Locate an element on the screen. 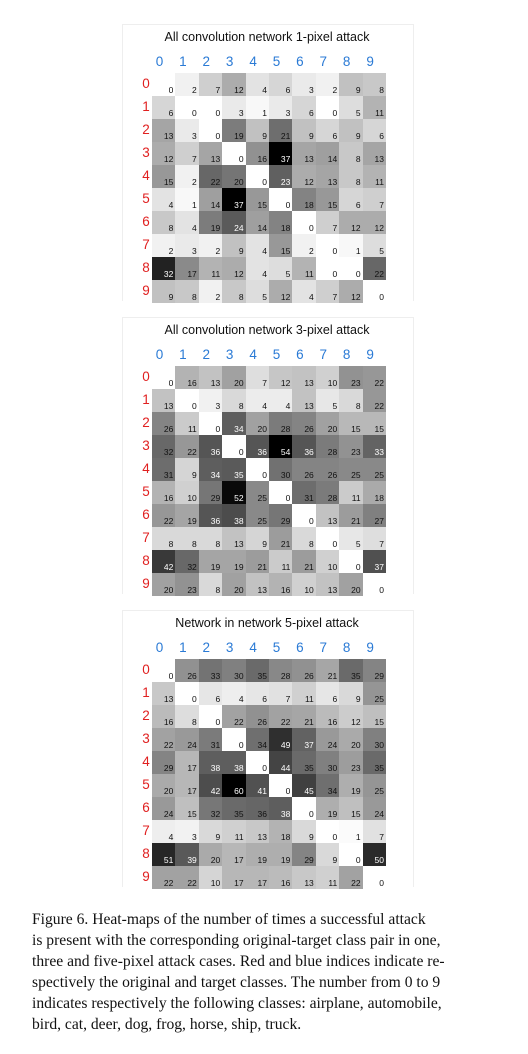 The height and width of the screenshot is (1054, 528). heatmap-title: All convolution network 3-pixel attack is located at coordinates (267, 330).